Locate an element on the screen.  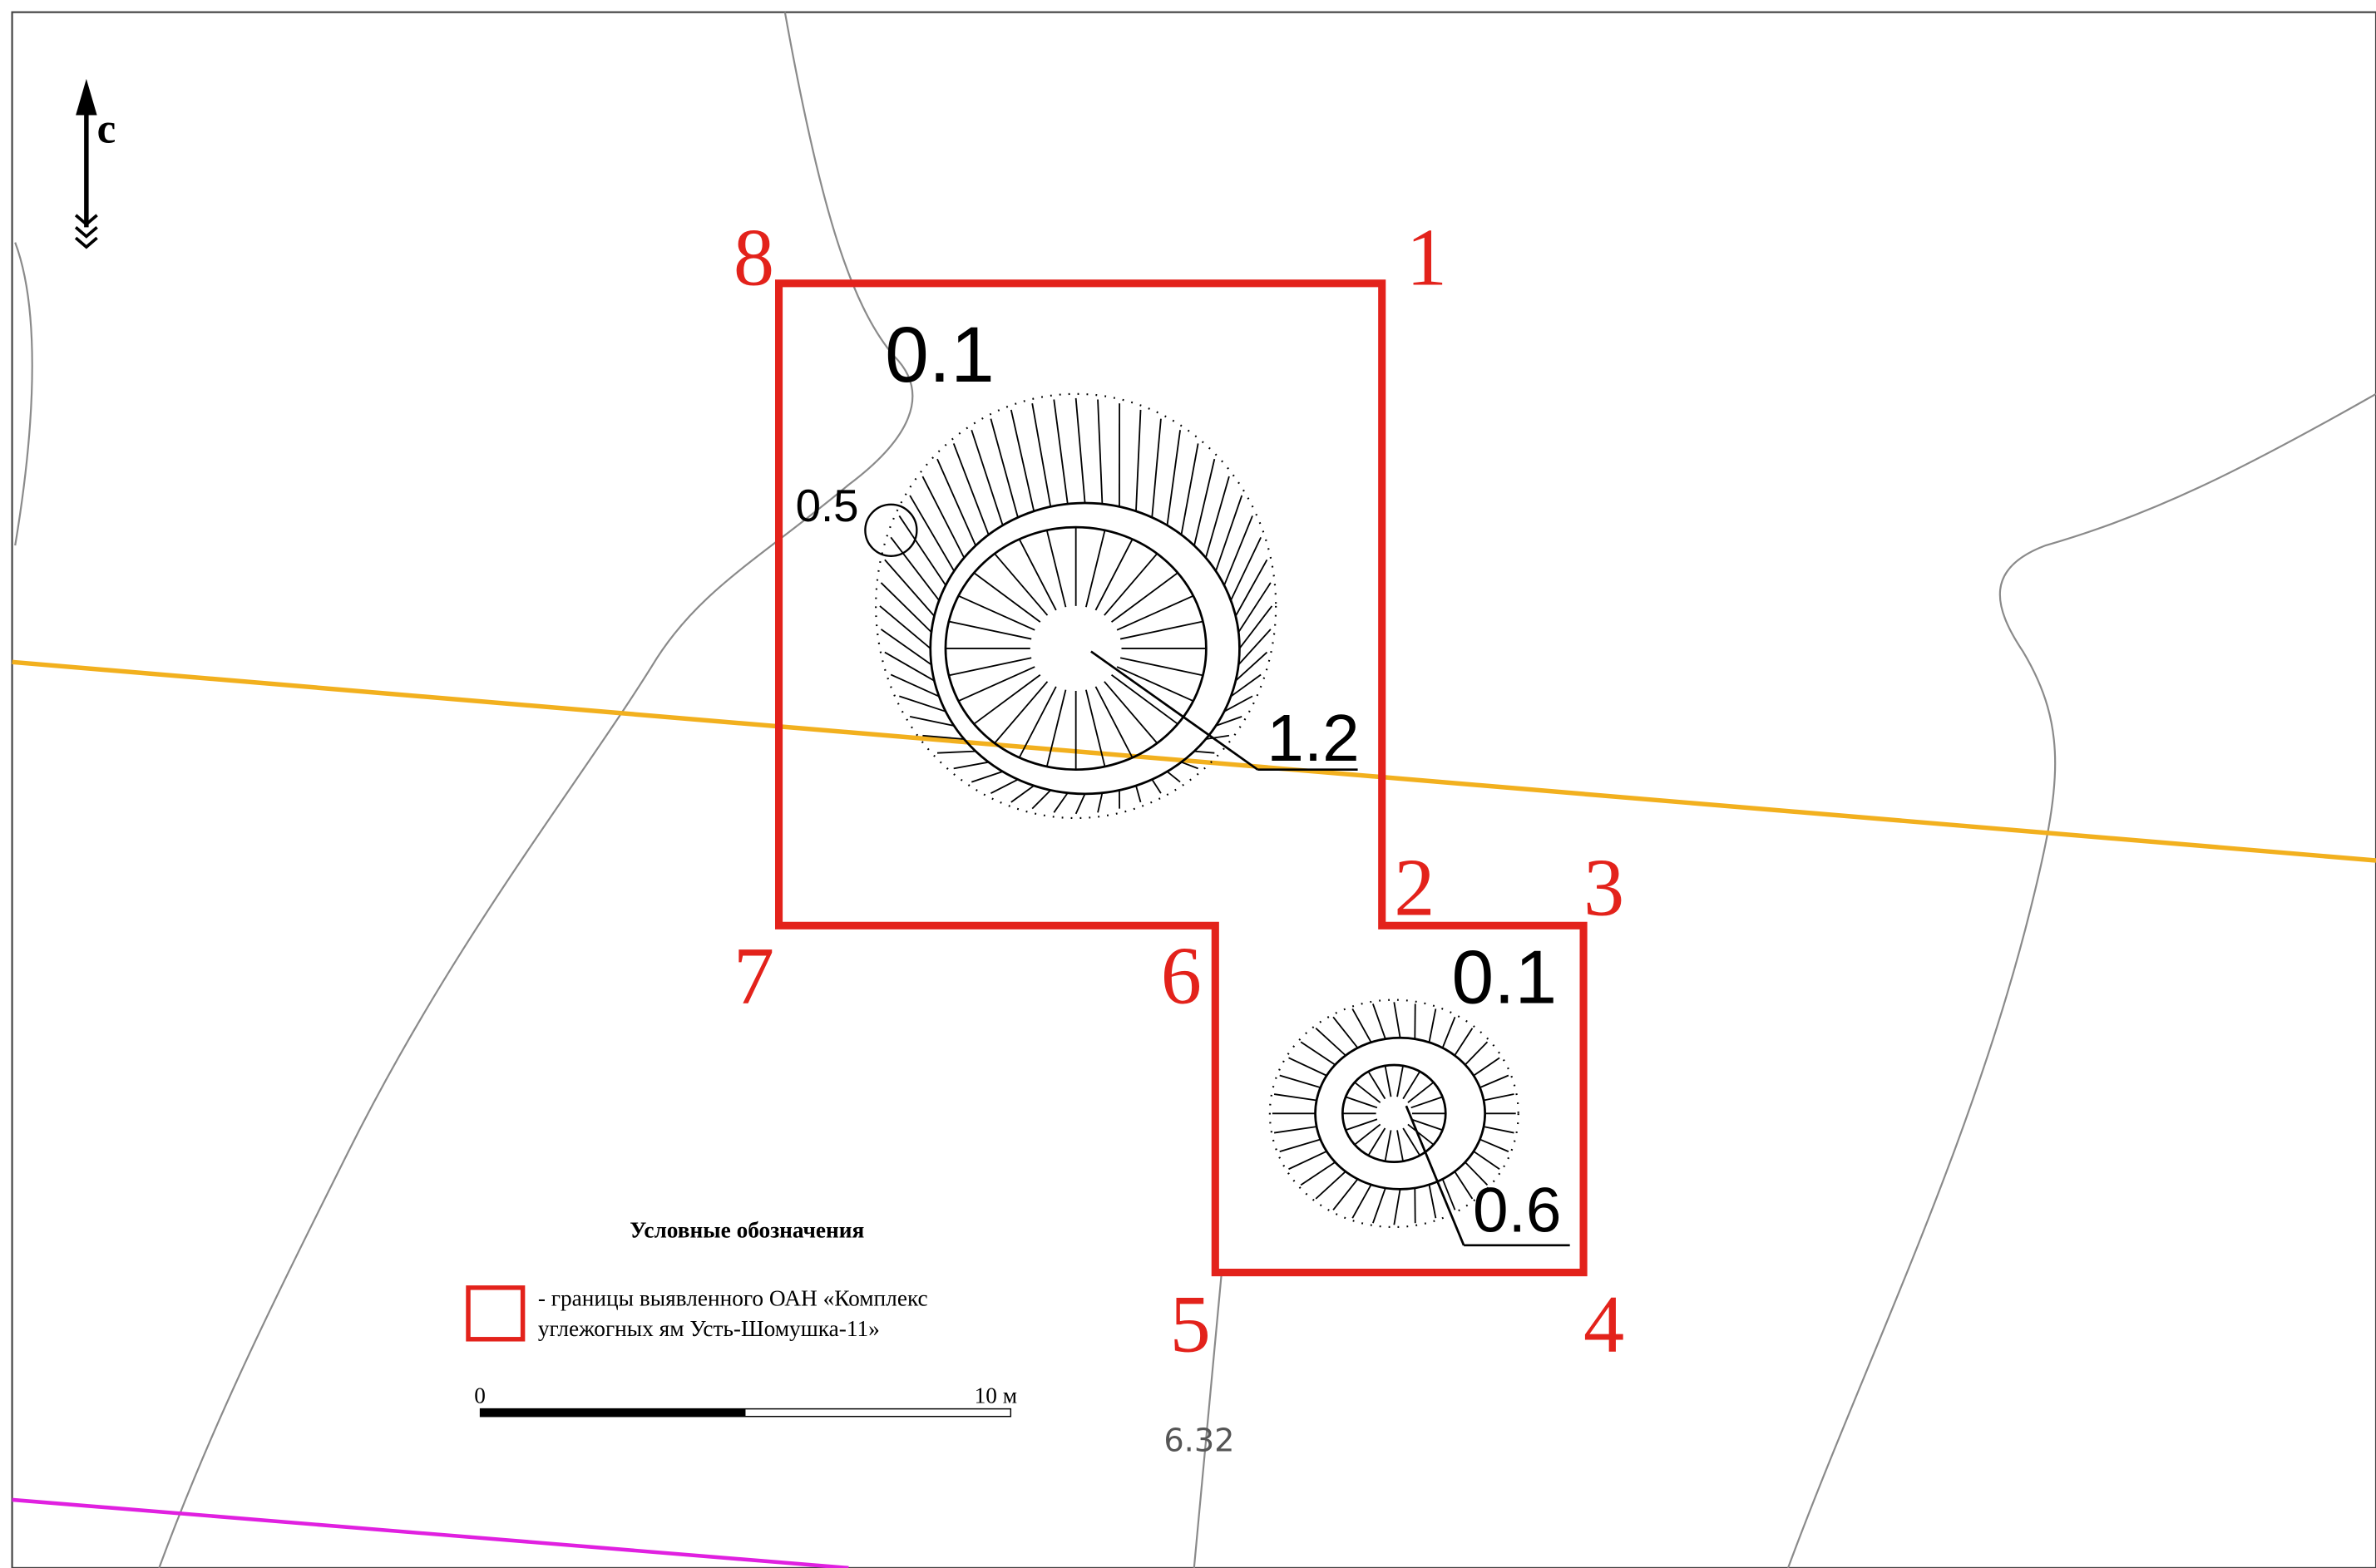
point-label: 7 is located at coordinates (754, 976).